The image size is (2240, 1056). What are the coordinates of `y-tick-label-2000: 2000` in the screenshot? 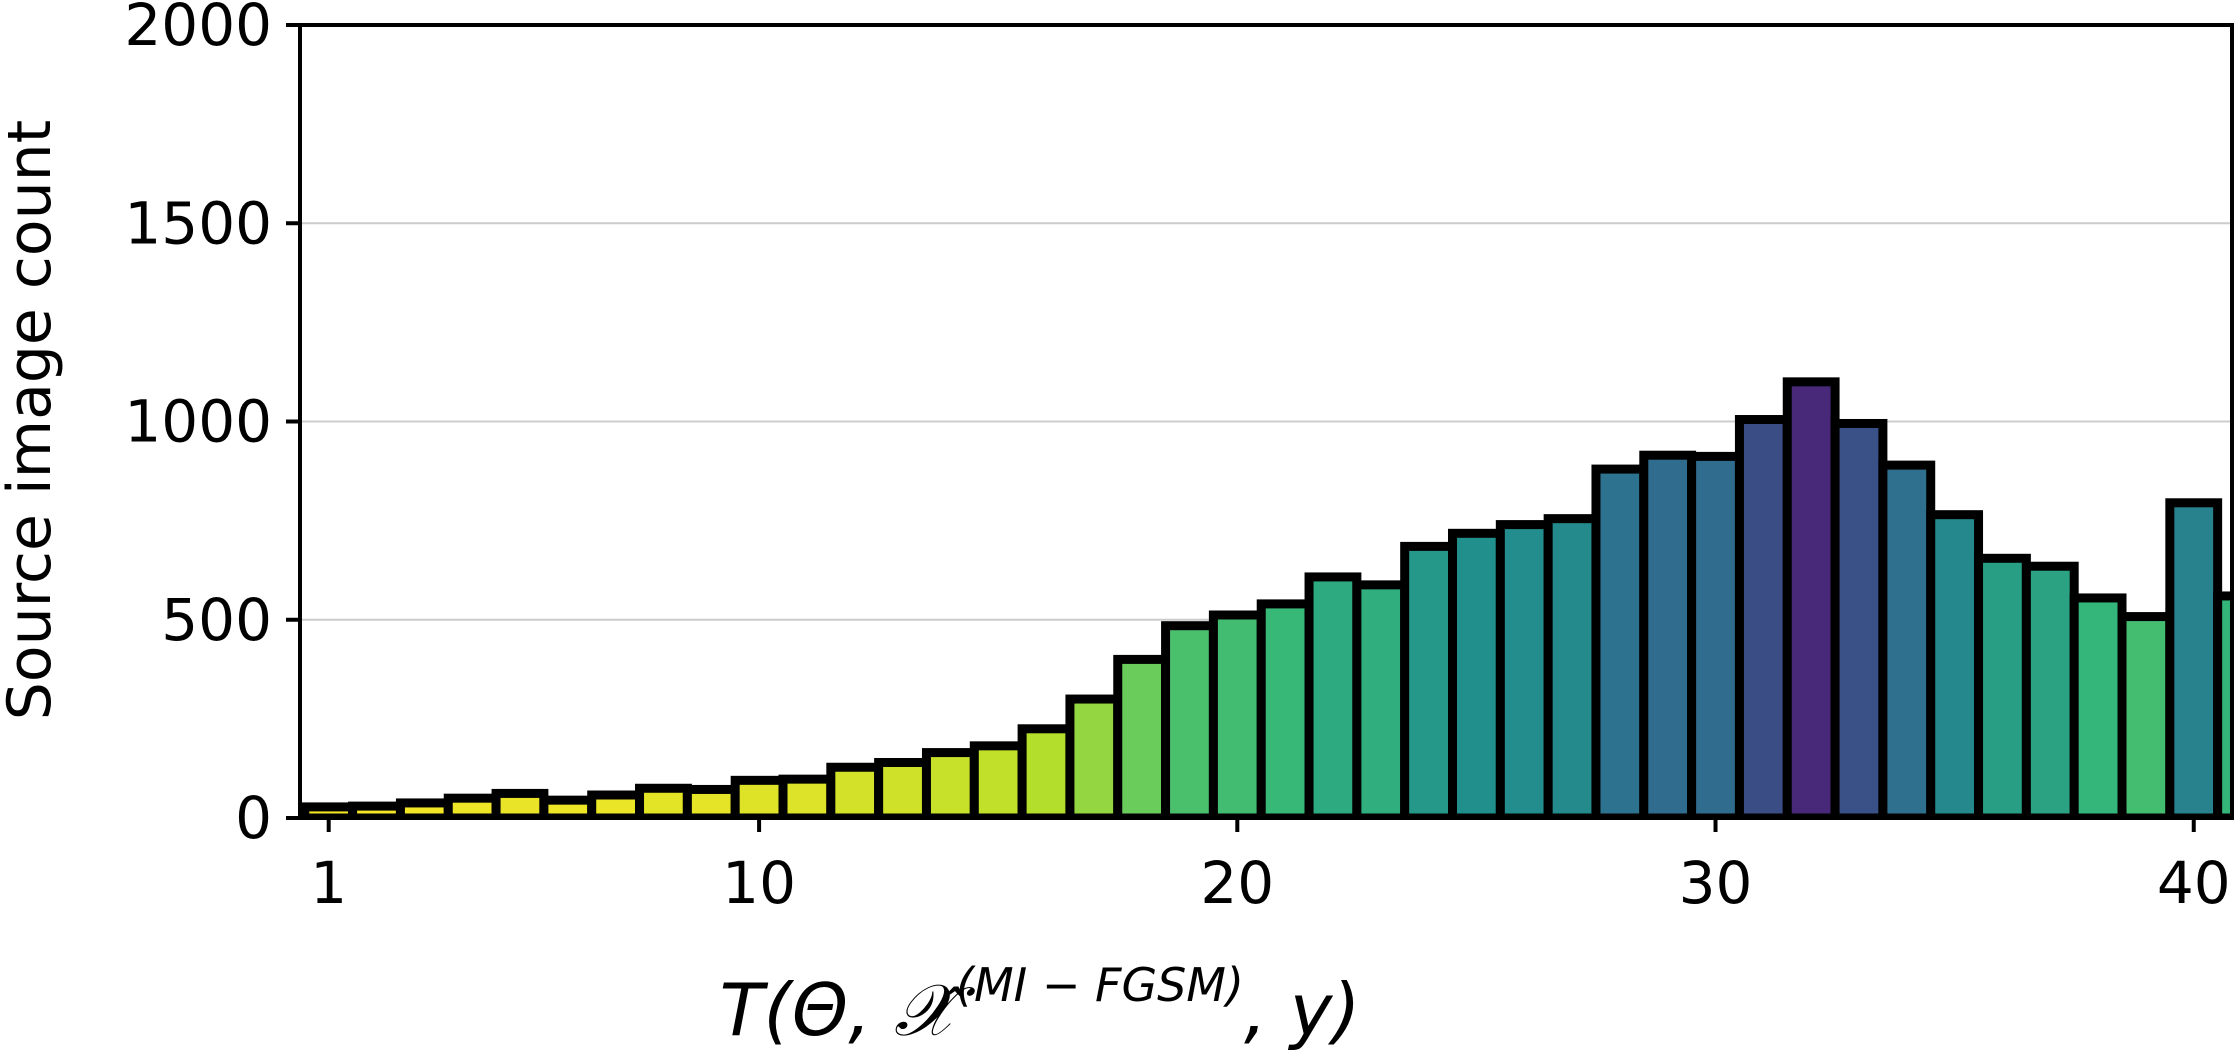 It's located at (198, 29).